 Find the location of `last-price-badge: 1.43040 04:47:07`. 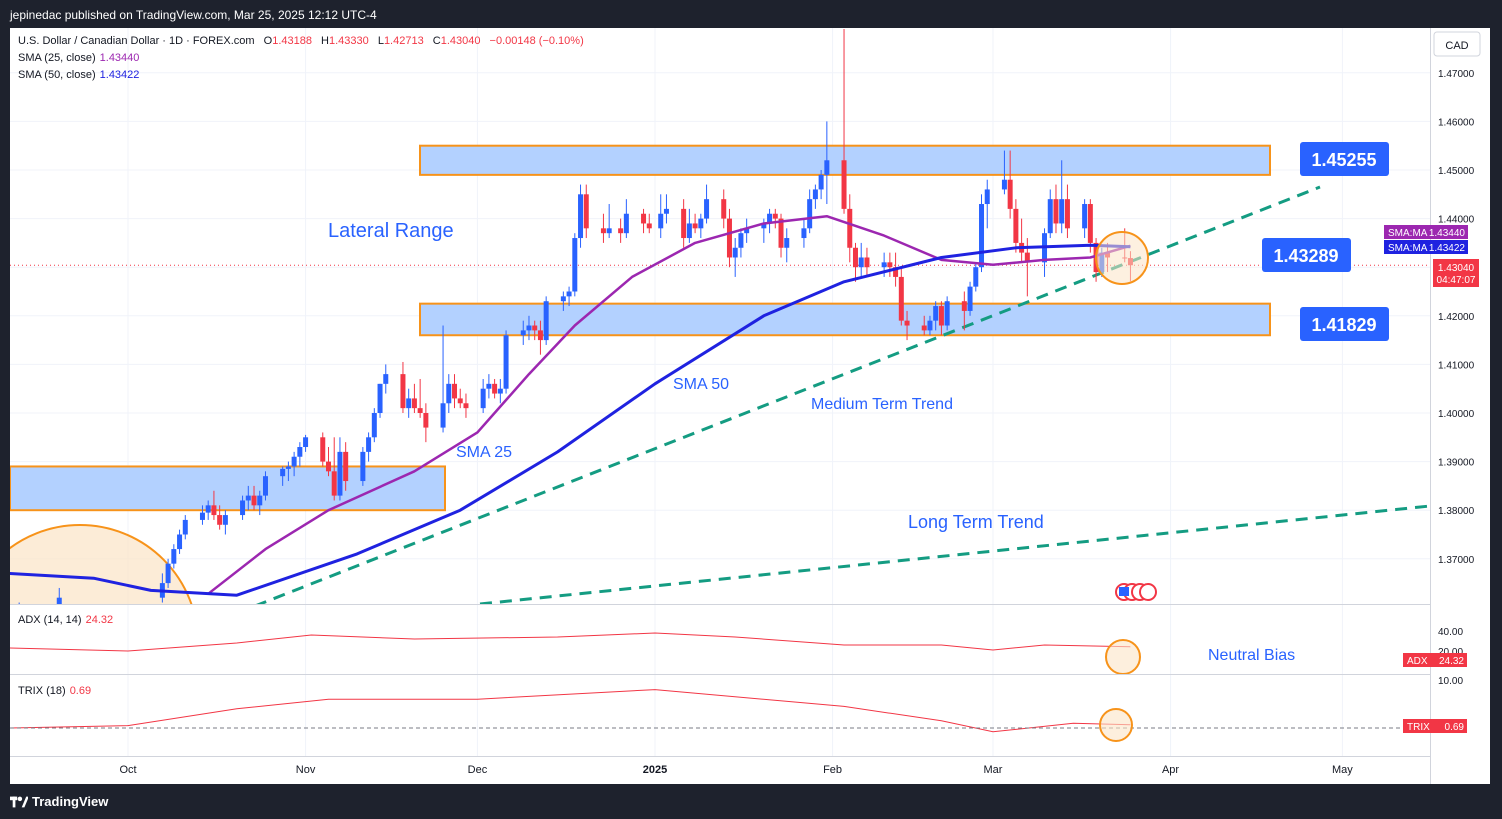

last-price-badge: 1.43040 04:47:07 is located at coordinates (1456, 273).